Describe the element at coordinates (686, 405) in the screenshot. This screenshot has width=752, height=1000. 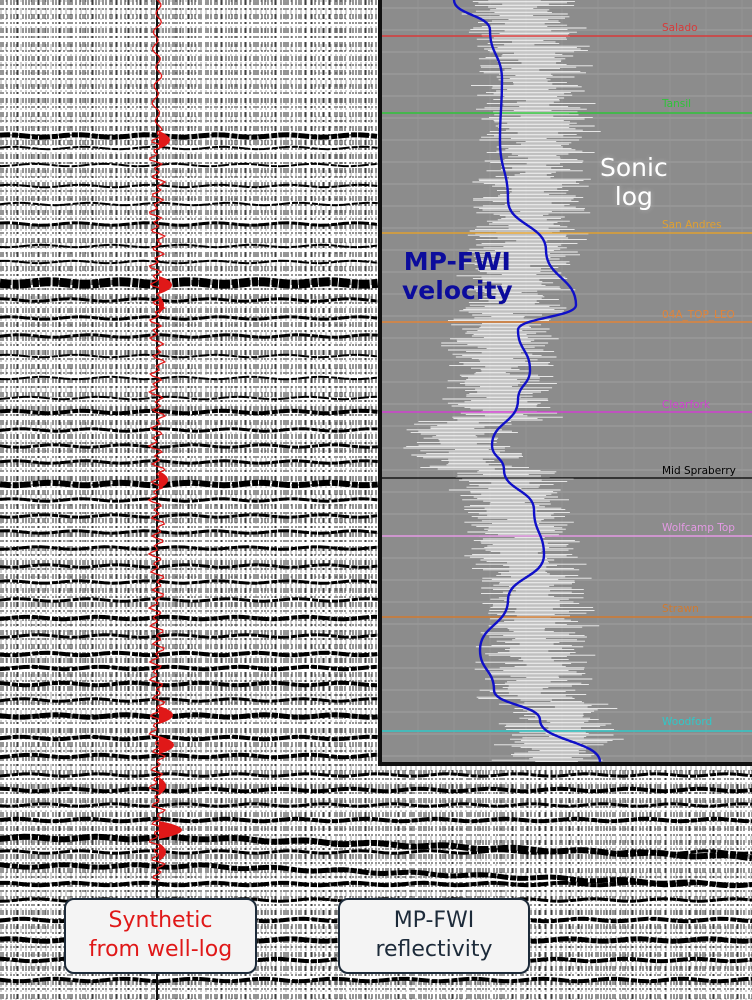
I see `formation-label-clearfork: Clearfork` at that location.